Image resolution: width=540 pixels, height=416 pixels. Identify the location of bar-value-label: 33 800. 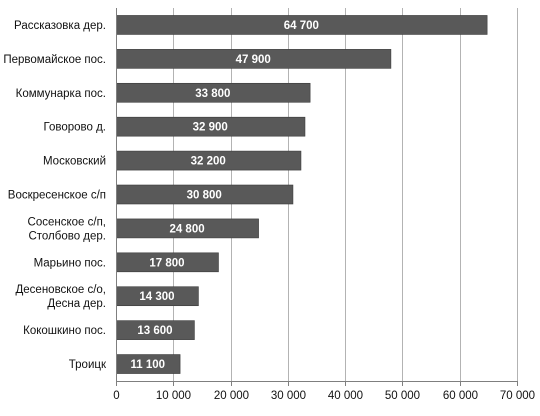
(212, 94).